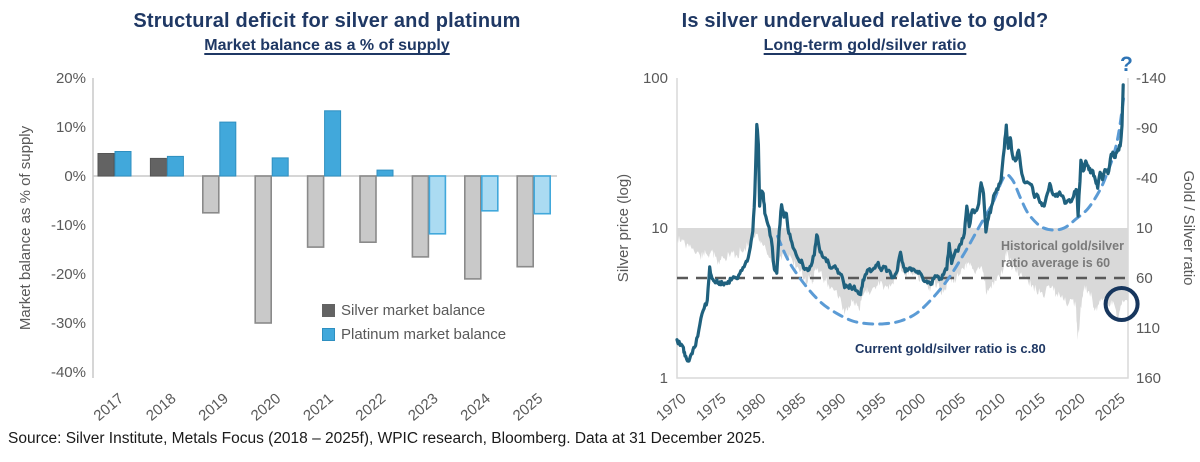 The height and width of the screenshot is (462, 1200). What do you see at coordinates (106, 165) in the screenshot?
I see `bar-silver-2017` at bounding box center [106, 165].